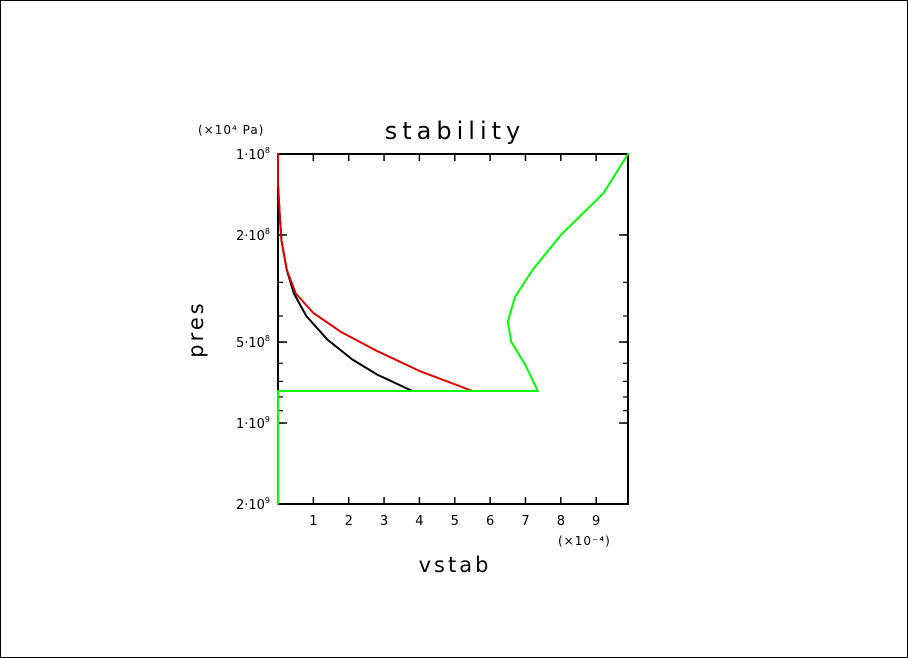 This screenshot has width=908, height=658. I want to click on x-unit-label: (×10⁻⁴), so click(584, 541).